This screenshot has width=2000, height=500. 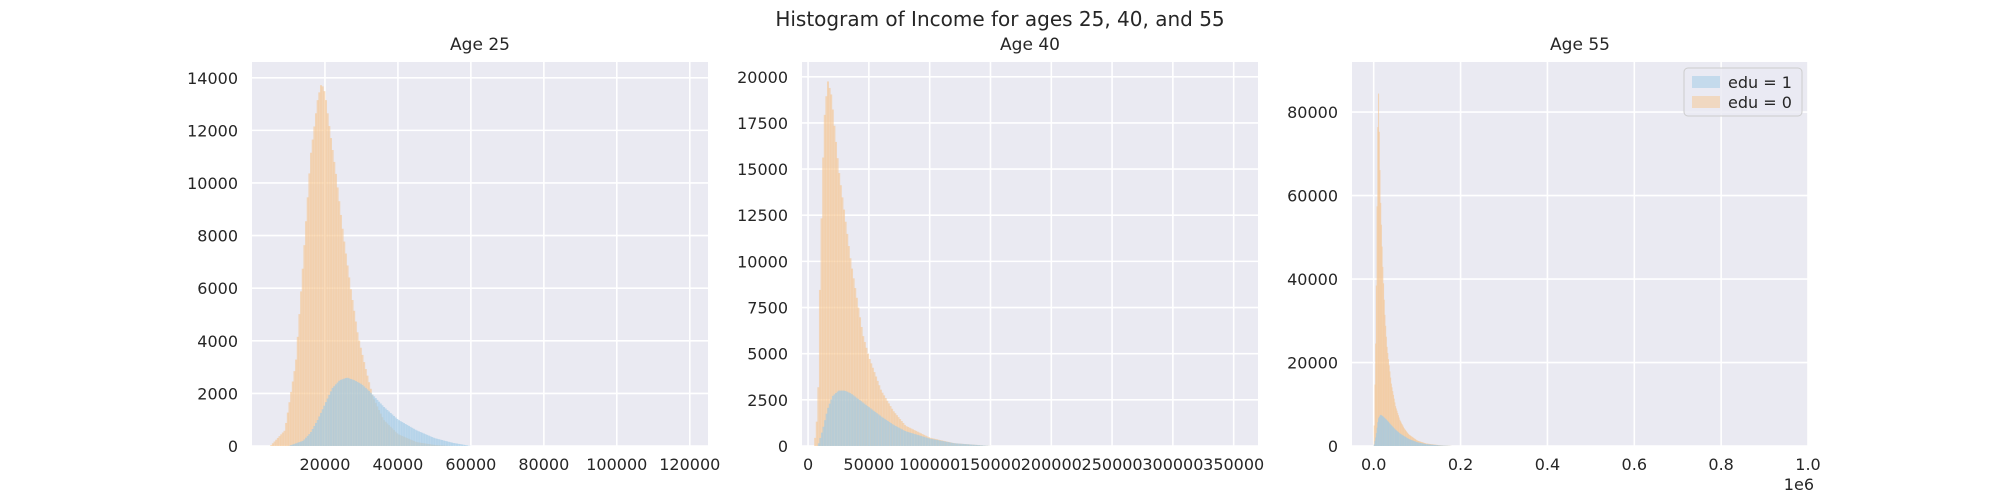 What do you see at coordinates (212, 130) in the screenshot?
I see `y-tick-label: 12000` at bounding box center [212, 130].